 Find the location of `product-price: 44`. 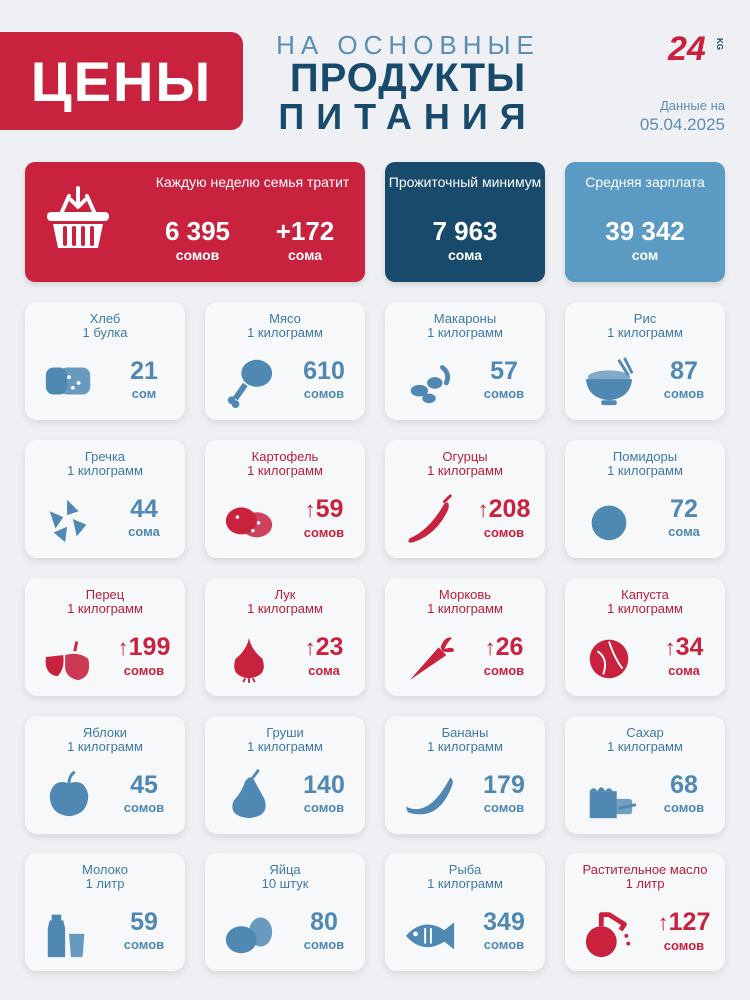

product-price: 44 is located at coordinates (144, 509).